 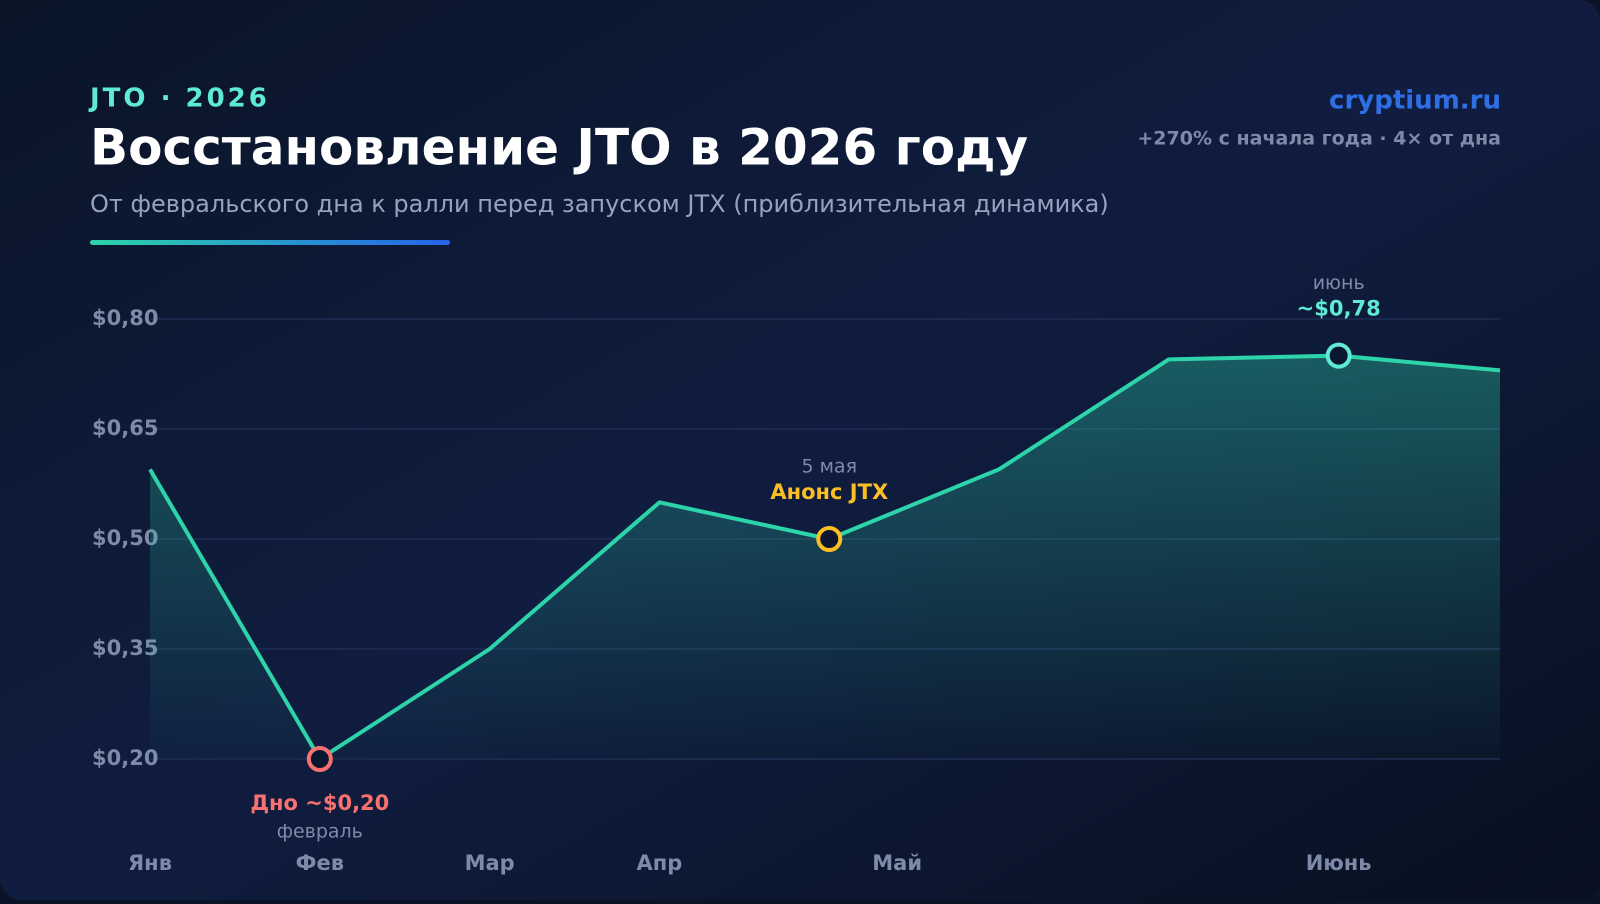 I want to click on accent-bar, so click(x=270, y=242).